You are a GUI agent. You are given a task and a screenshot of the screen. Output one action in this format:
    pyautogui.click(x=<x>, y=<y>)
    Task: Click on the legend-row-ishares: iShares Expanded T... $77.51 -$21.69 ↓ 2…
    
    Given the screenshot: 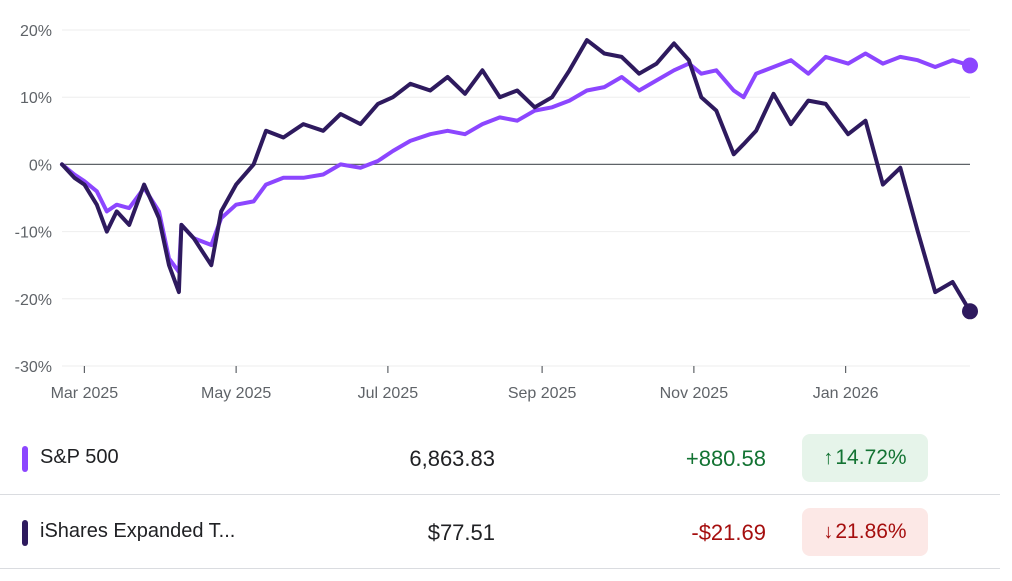 What is the action you would take?
    pyautogui.click(x=500, y=532)
    